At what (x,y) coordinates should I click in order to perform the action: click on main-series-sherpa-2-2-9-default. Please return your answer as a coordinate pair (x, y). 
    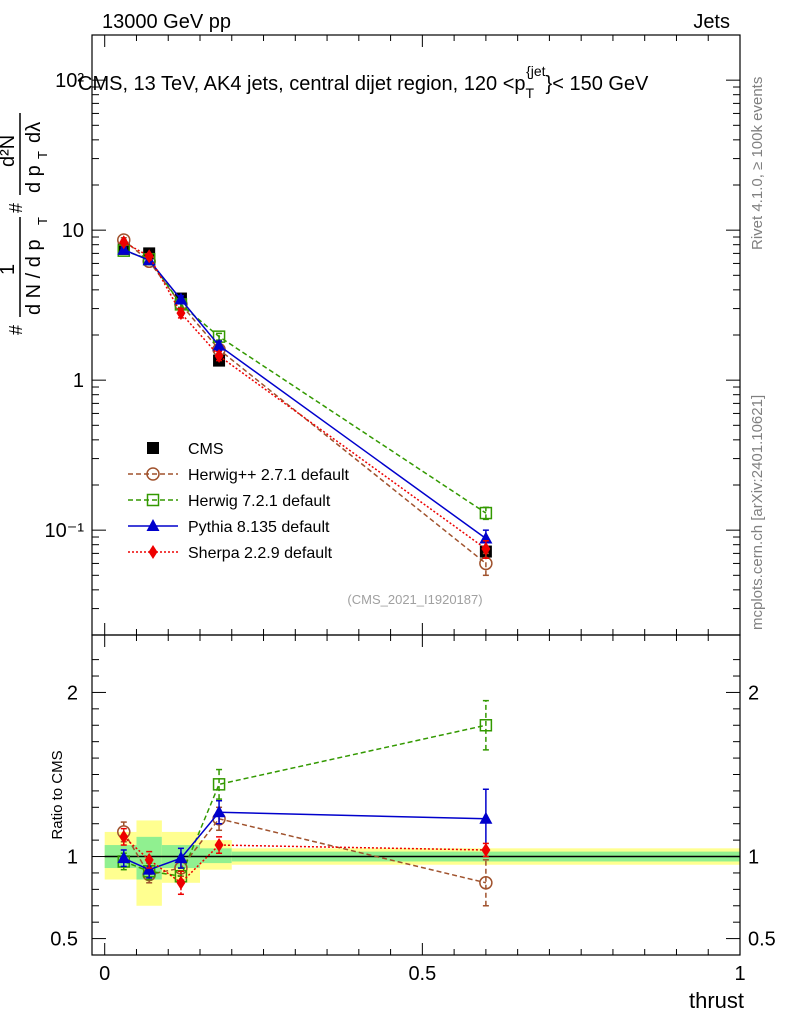
    Looking at the image, I should click on (305, 397).